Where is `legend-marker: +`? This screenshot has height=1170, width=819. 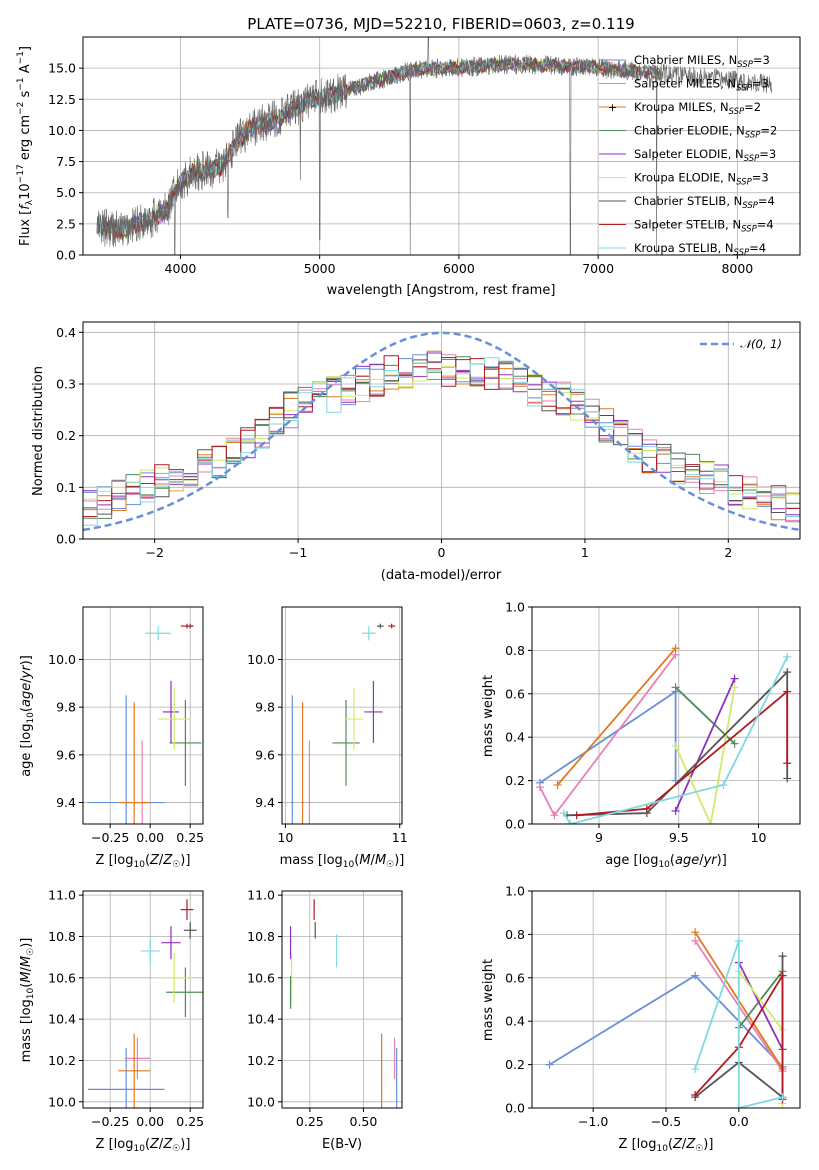
legend-marker: + is located at coordinates (612, 107).